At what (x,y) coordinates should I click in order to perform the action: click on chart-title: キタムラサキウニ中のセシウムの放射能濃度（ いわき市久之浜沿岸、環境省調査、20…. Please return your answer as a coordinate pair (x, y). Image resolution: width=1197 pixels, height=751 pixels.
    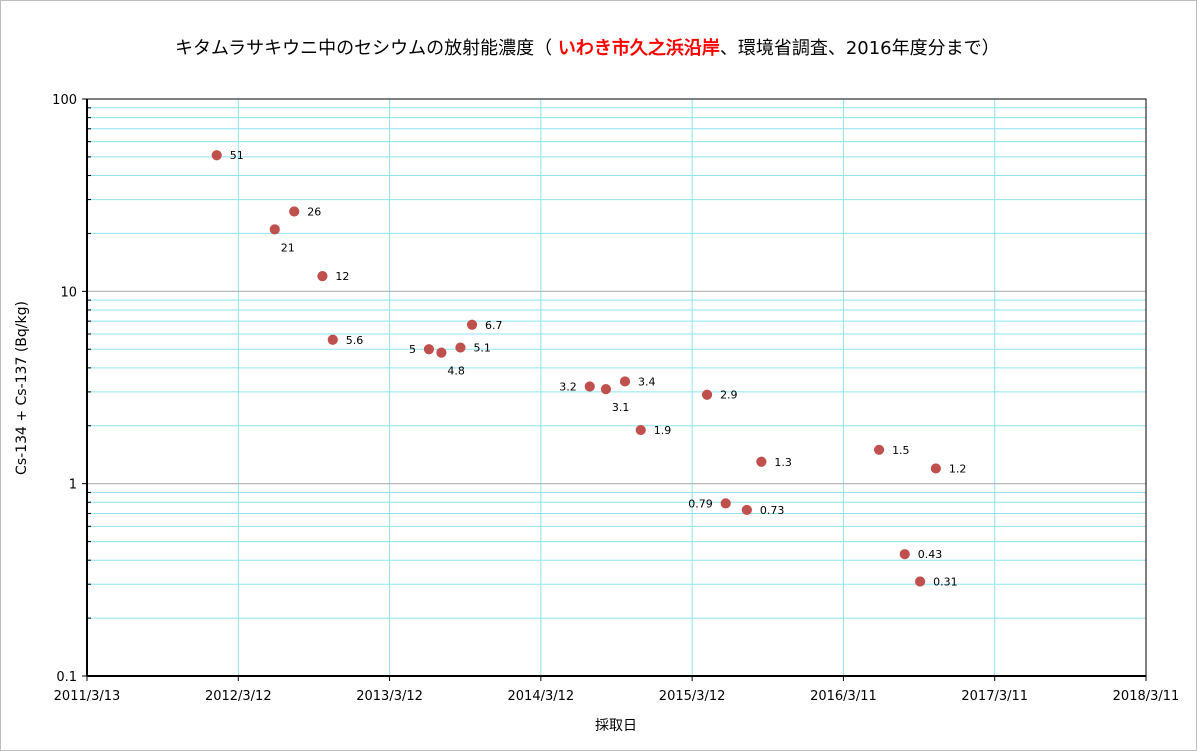
    Looking at the image, I should click on (675, 49).